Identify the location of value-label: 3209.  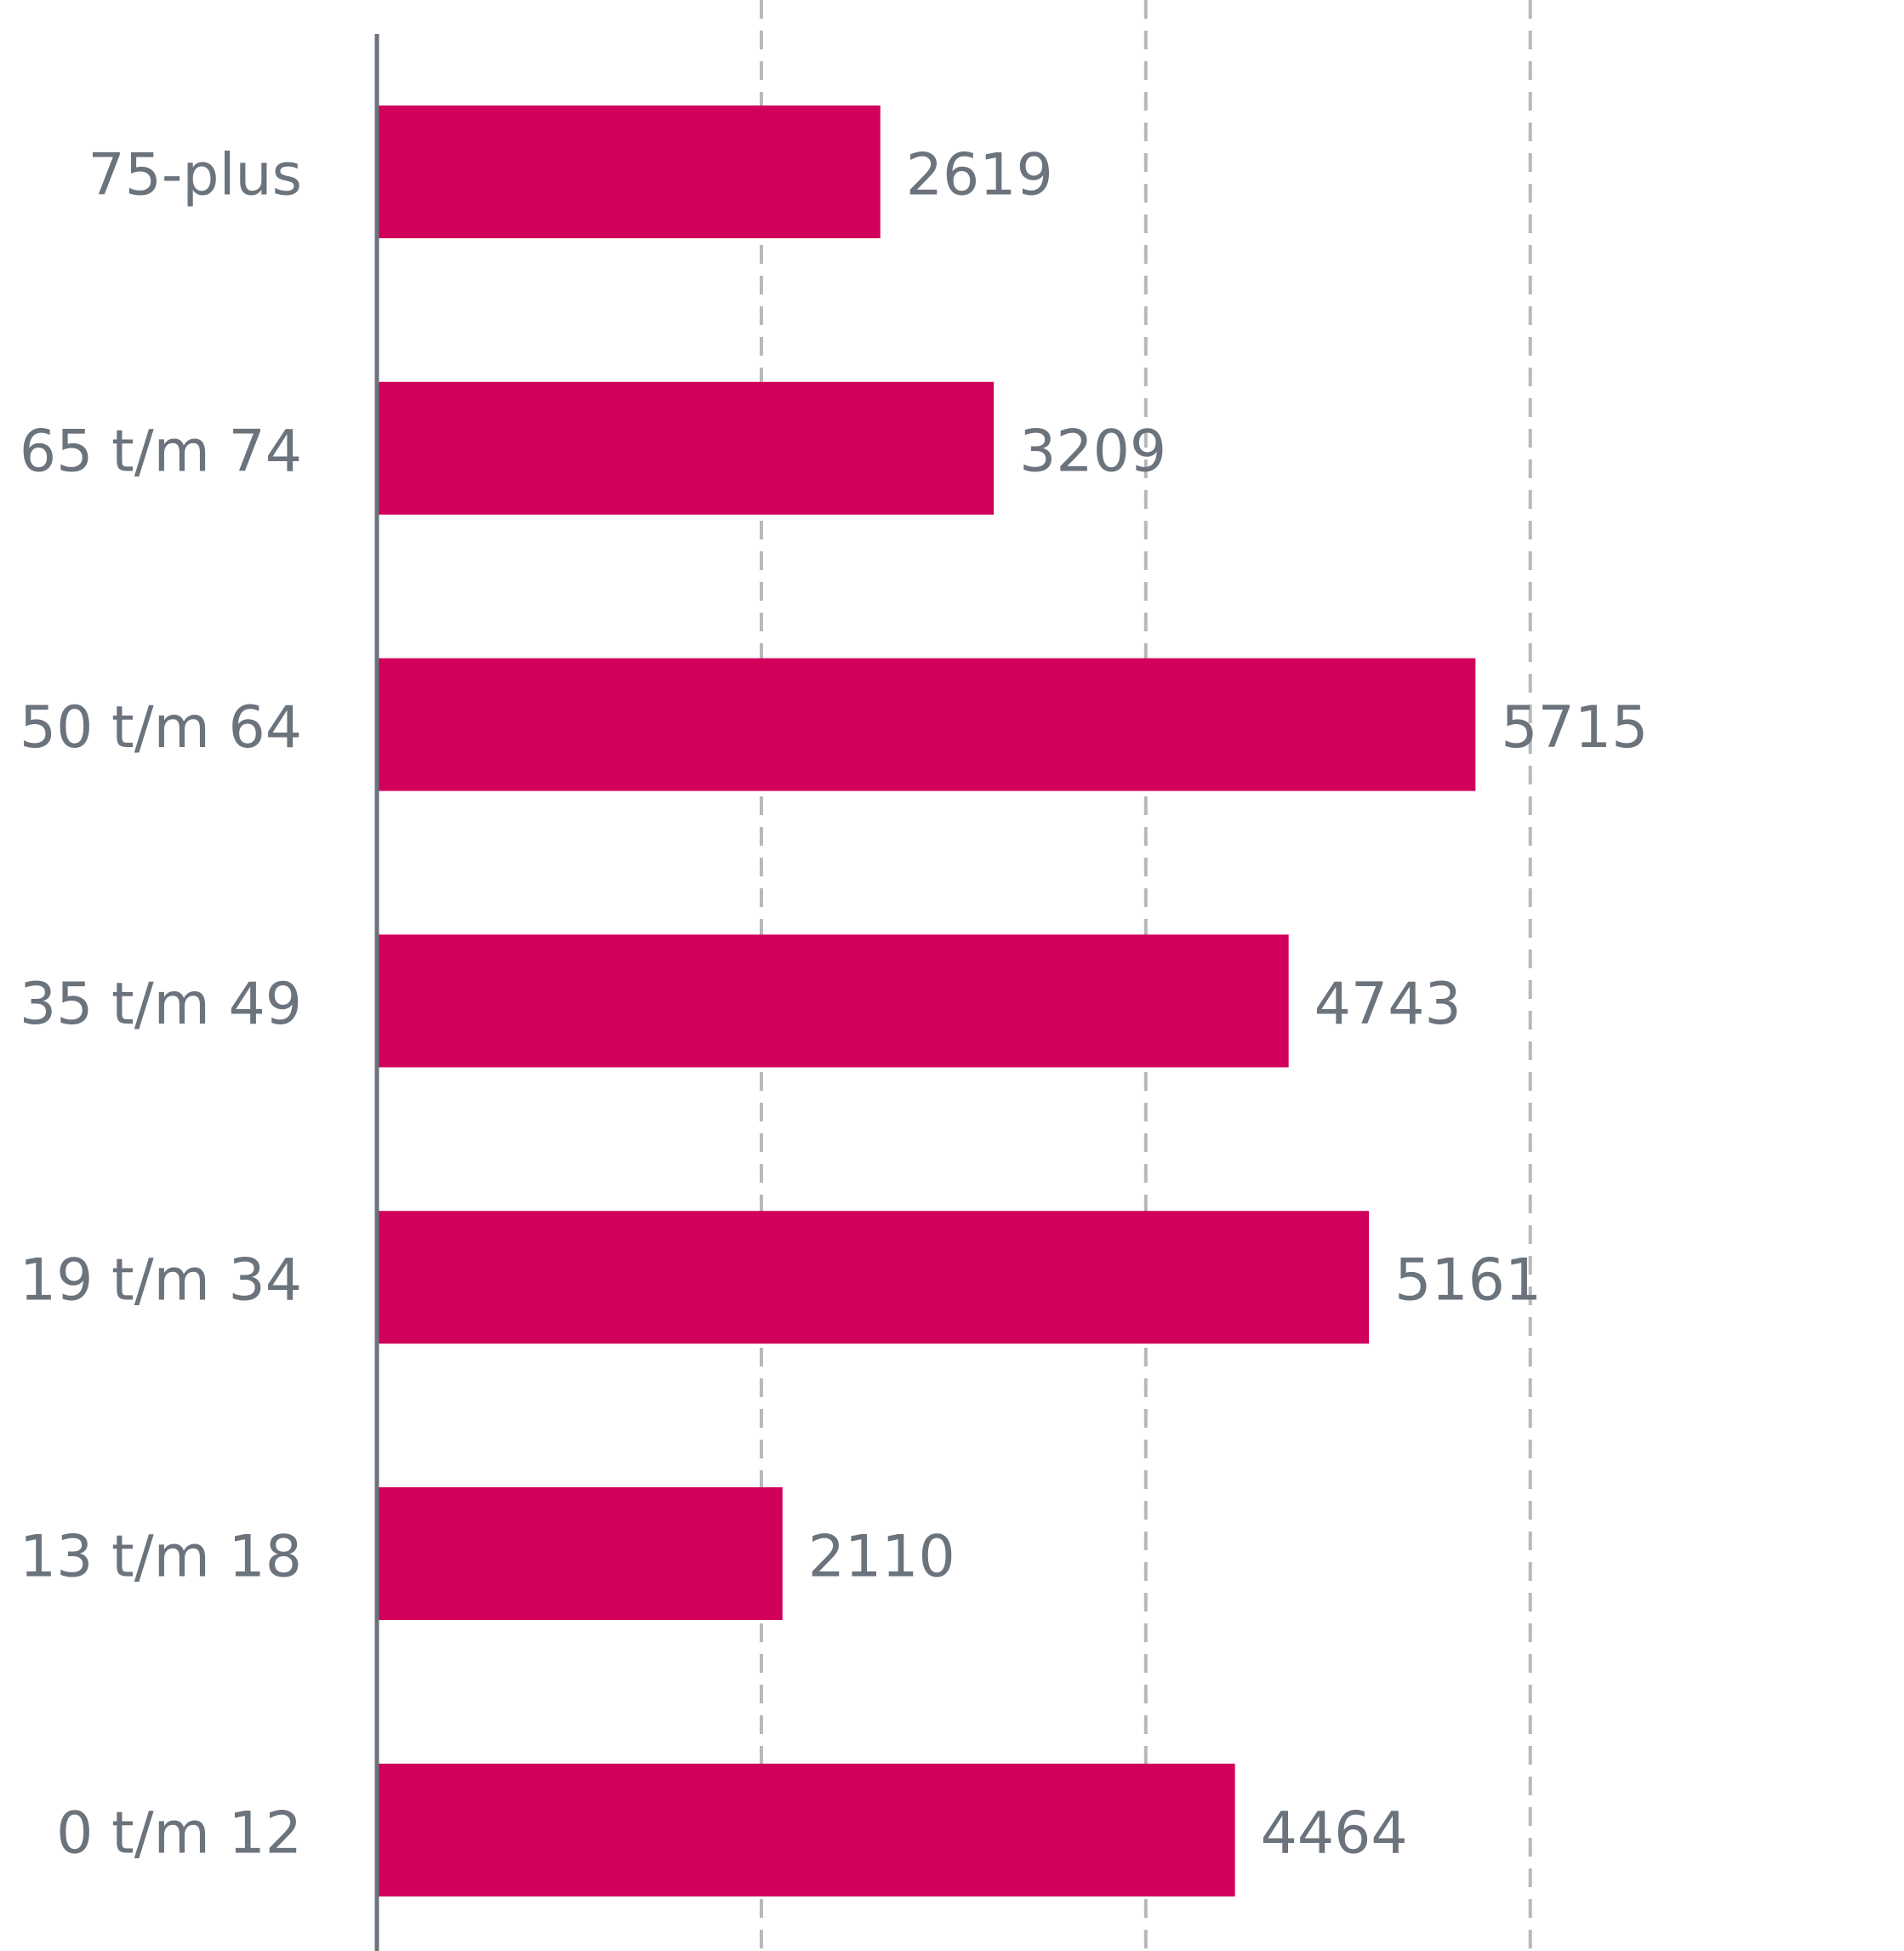
(1092, 451).